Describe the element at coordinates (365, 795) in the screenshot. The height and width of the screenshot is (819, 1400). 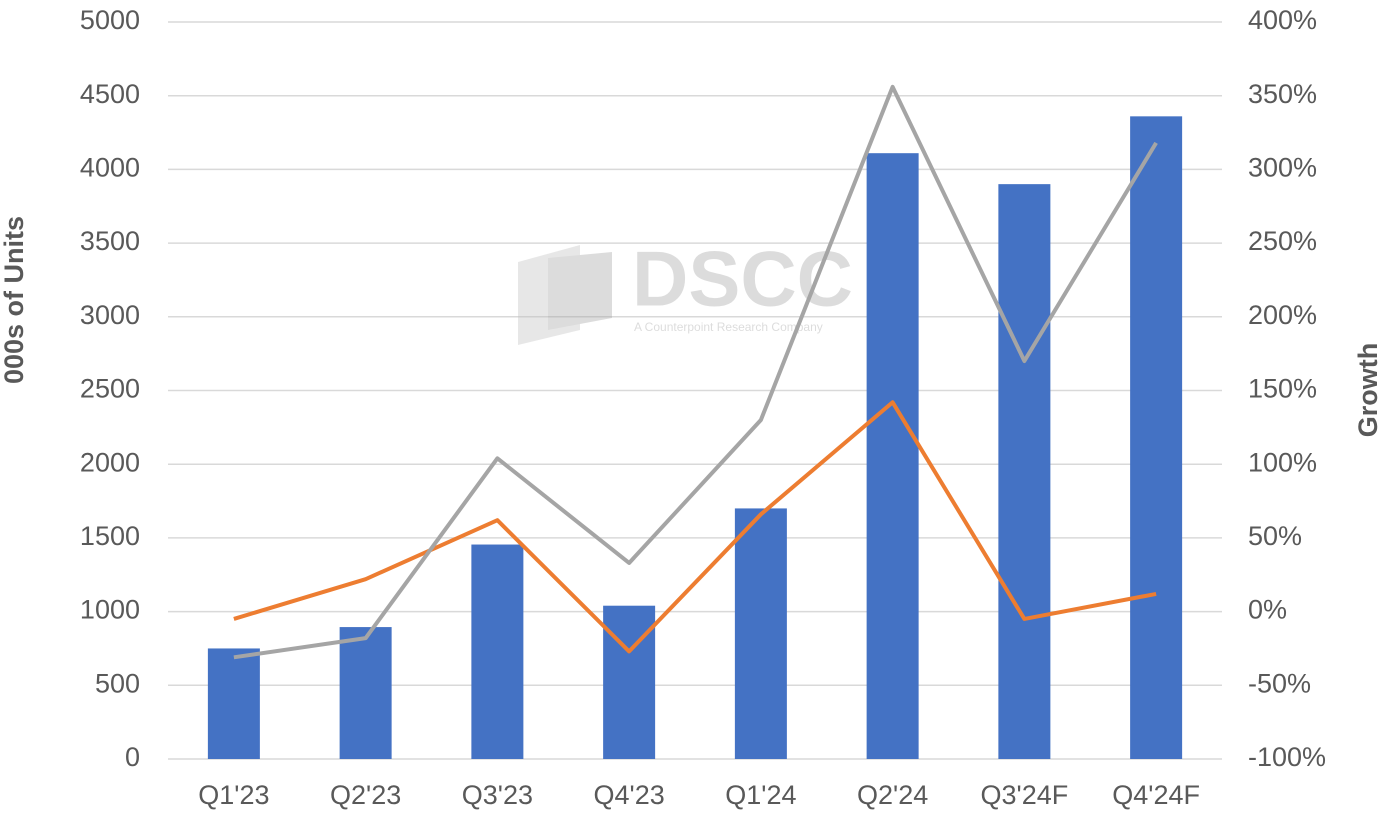
I see `x-tick-label: Q2'23` at that location.